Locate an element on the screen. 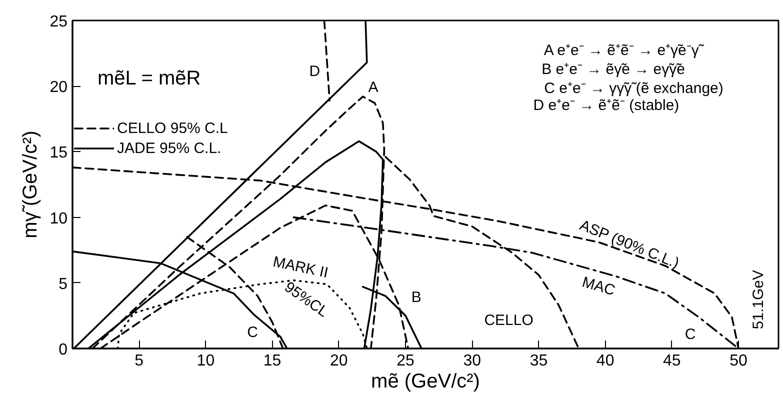 This screenshot has width=783, height=411. annotation: B e⁺e⁻ → ẽγ̃e → eγ̃γ̃e is located at coordinates (614, 69).